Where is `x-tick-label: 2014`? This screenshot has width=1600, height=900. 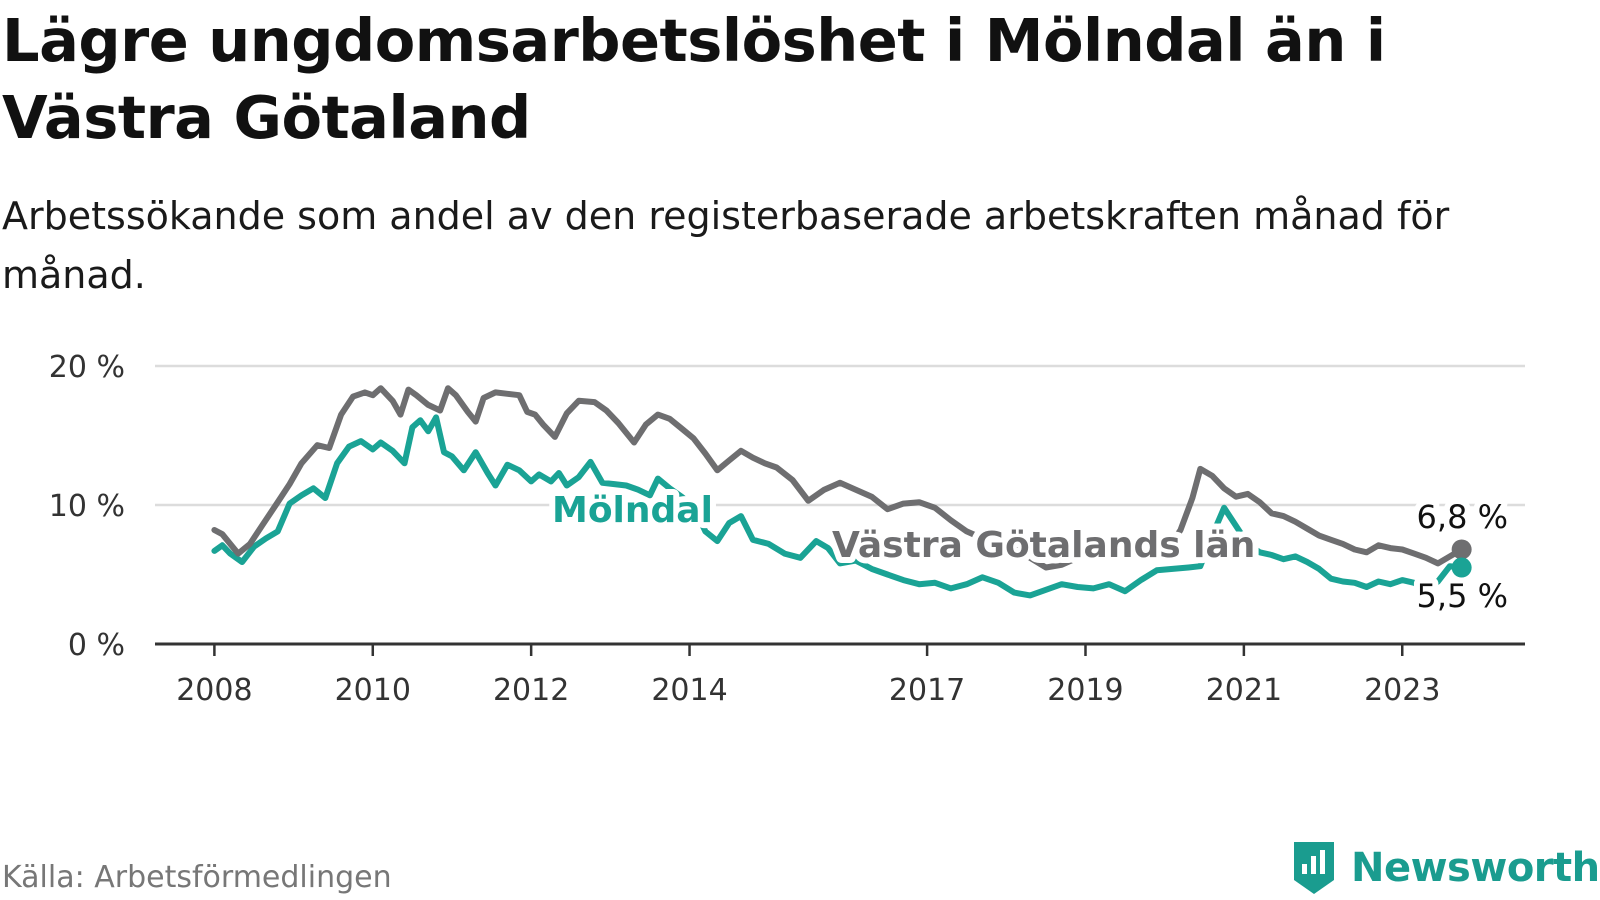
x-tick-label: 2014 is located at coordinates (689, 690).